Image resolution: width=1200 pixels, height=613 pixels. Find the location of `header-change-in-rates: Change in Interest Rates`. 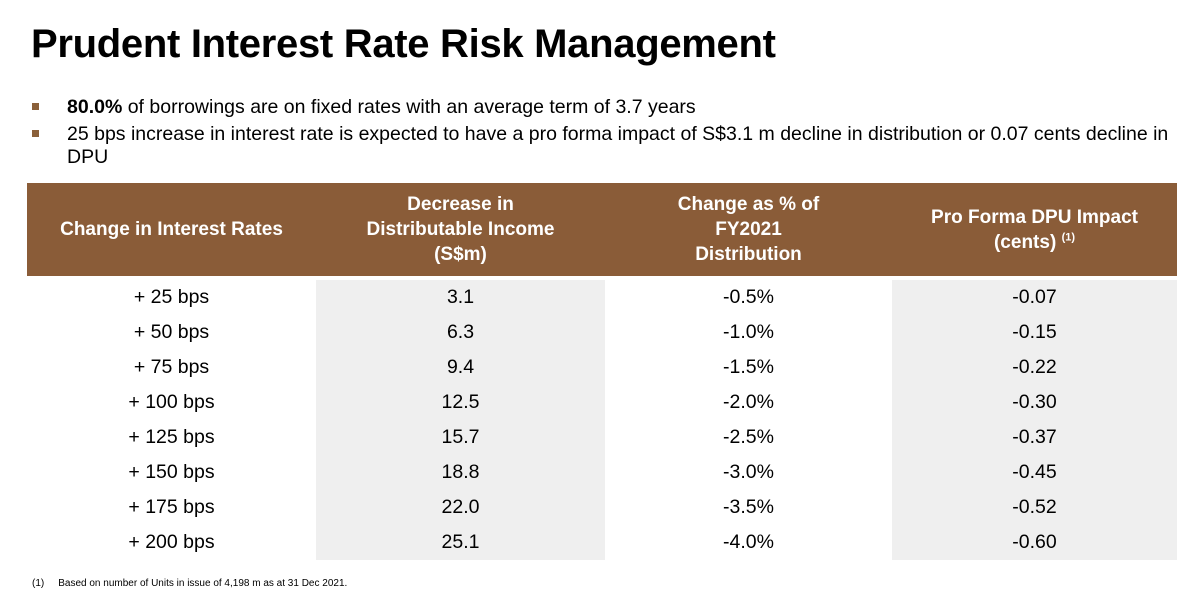

header-change-in-rates: Change in Interest Rates is located at coordinates (171, 229).